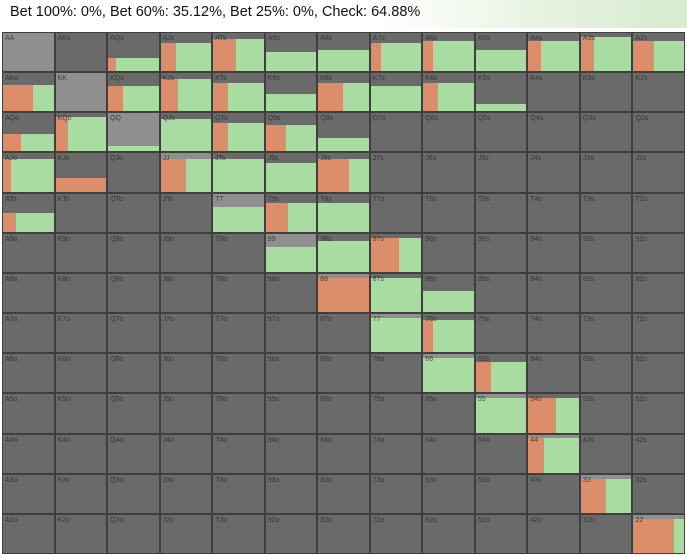  What do you see at coordinates (343, 293) in the screenshot?
I see `hand-cell-88: 88` at bounding box center [343, 293].